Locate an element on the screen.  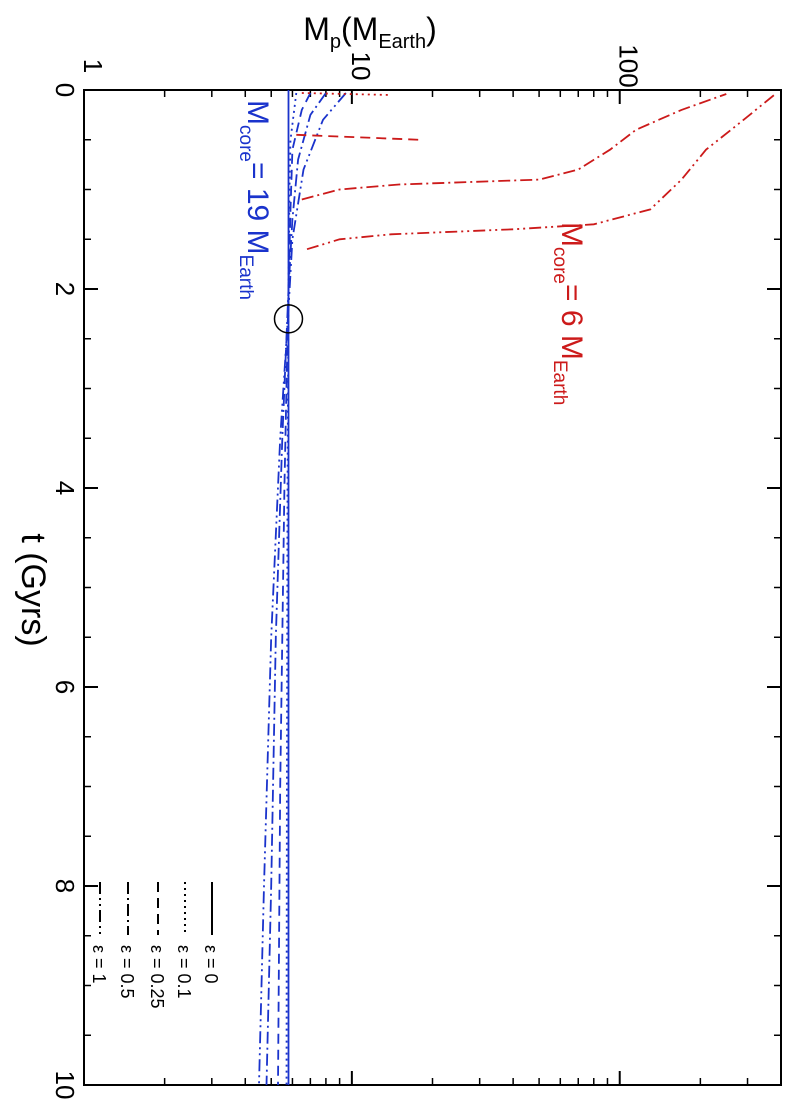
marker-layer is located at coordinates (288, 319).